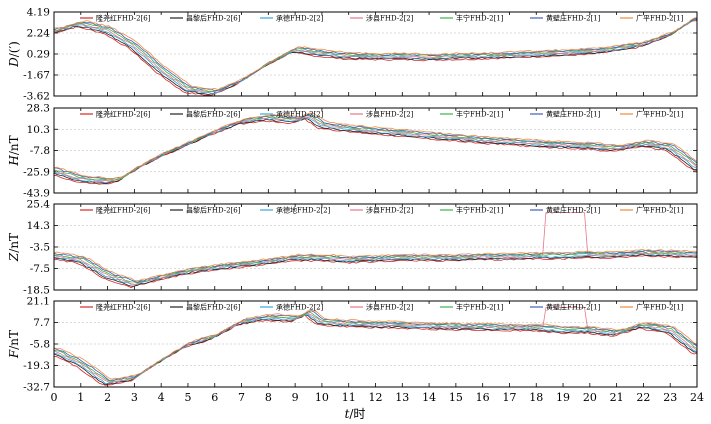 The image size is (711, 424). Describe the element at coordinates (40, 269) in the screenshot. I see `y-tick-label: -7.5` at that location.